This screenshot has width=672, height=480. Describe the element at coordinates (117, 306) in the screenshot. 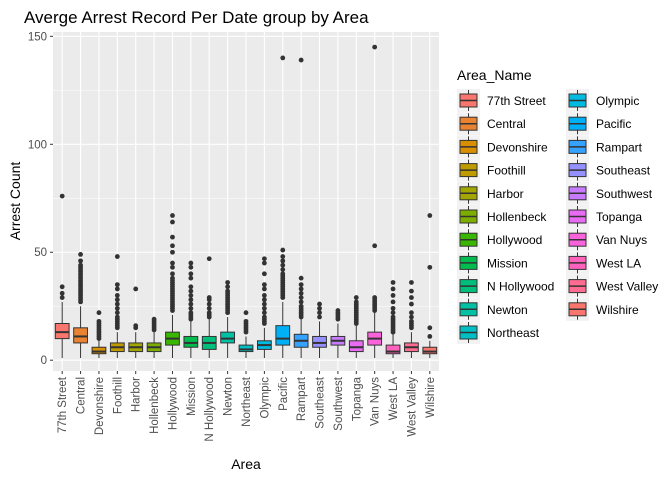

I see `boxplot-foothill` at that location.